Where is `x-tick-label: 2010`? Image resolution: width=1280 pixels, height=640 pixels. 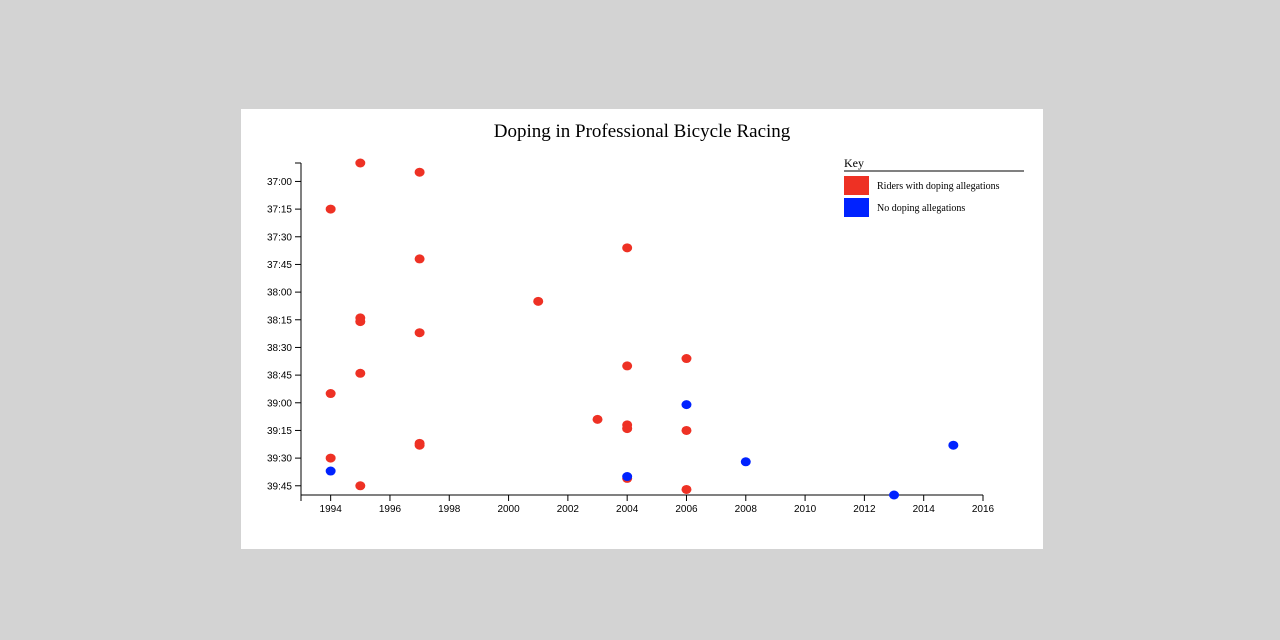
x-tick-label: 2010 is located at coordinates (805, 509).